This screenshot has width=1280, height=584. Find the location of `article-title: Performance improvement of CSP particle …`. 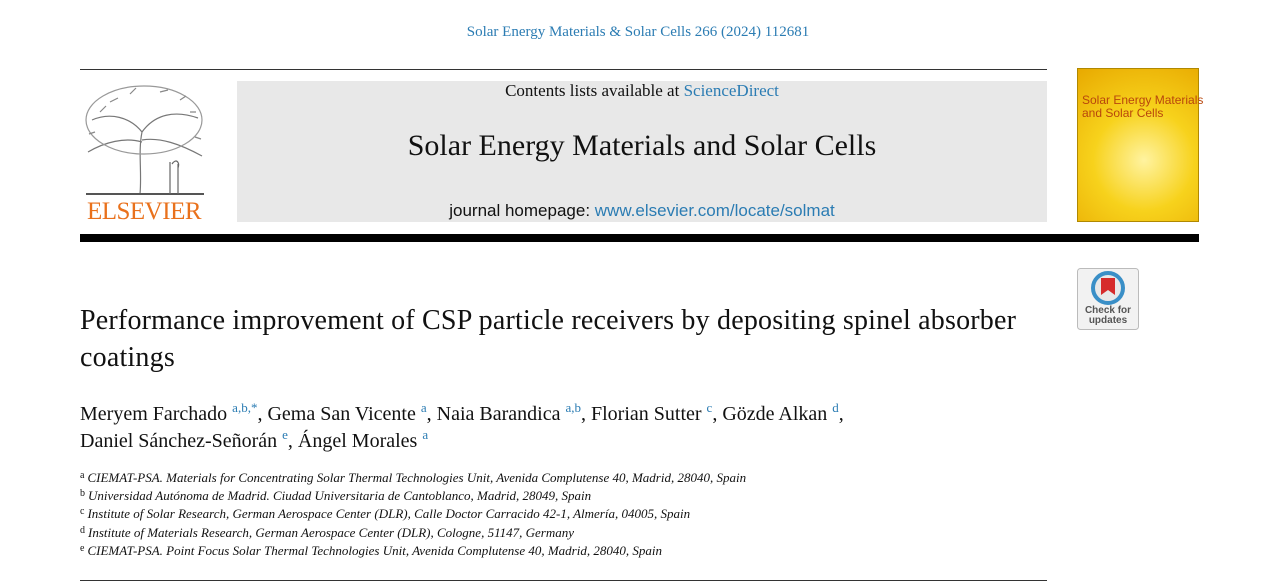

article-title: Performance improvement of CSP particle … is located at coordinates (548, 339).